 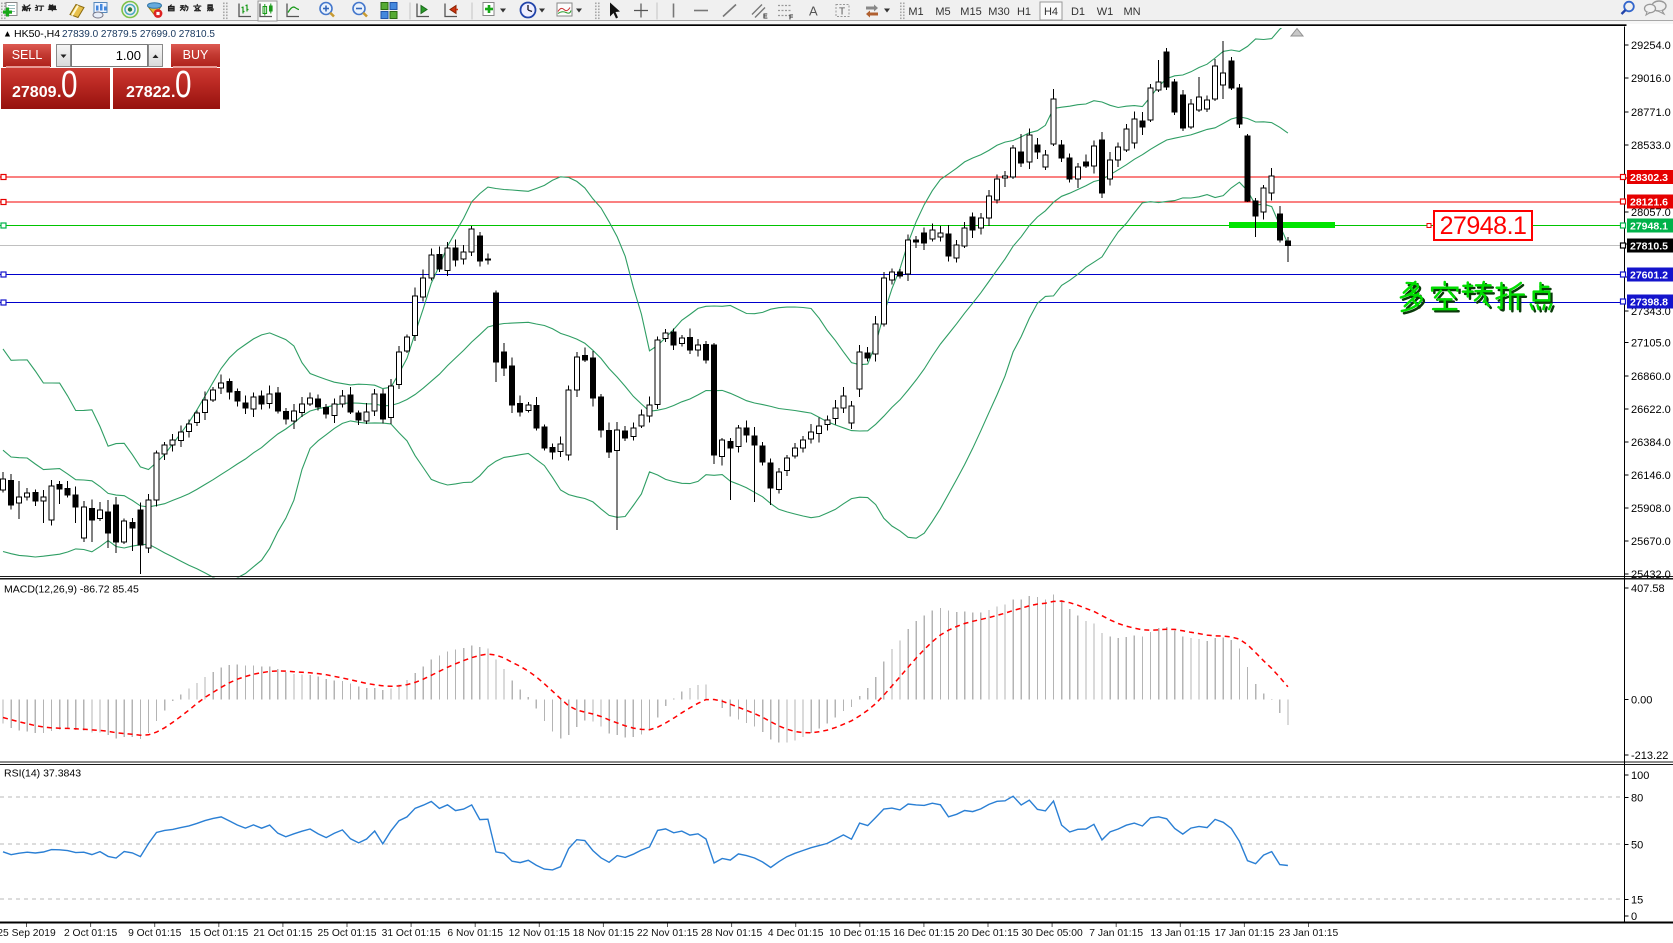 I want to click on svg-text: 29254.0, so click(x=1651, y=46).